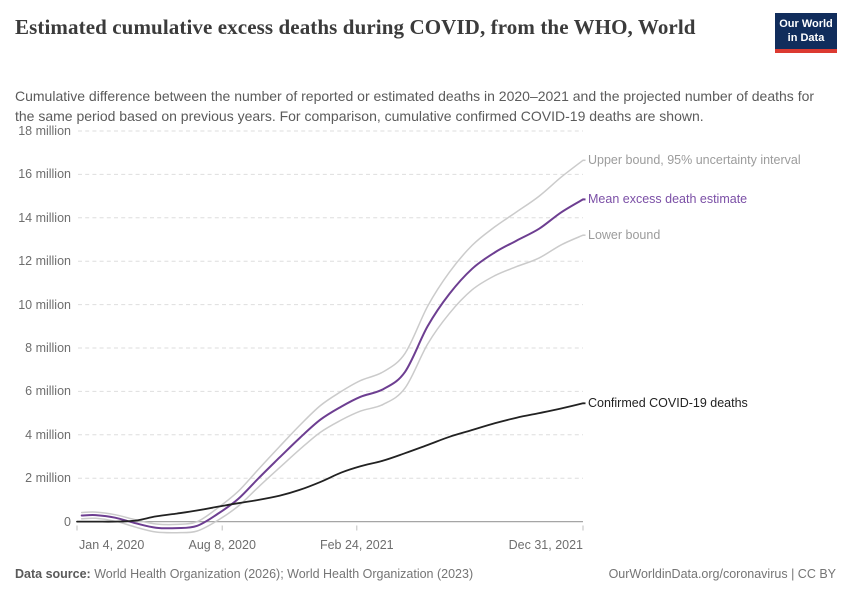 The height and width of the screenshot is (600, 850). I want to click on y-axis-label: 6 million, so click(48, 391).